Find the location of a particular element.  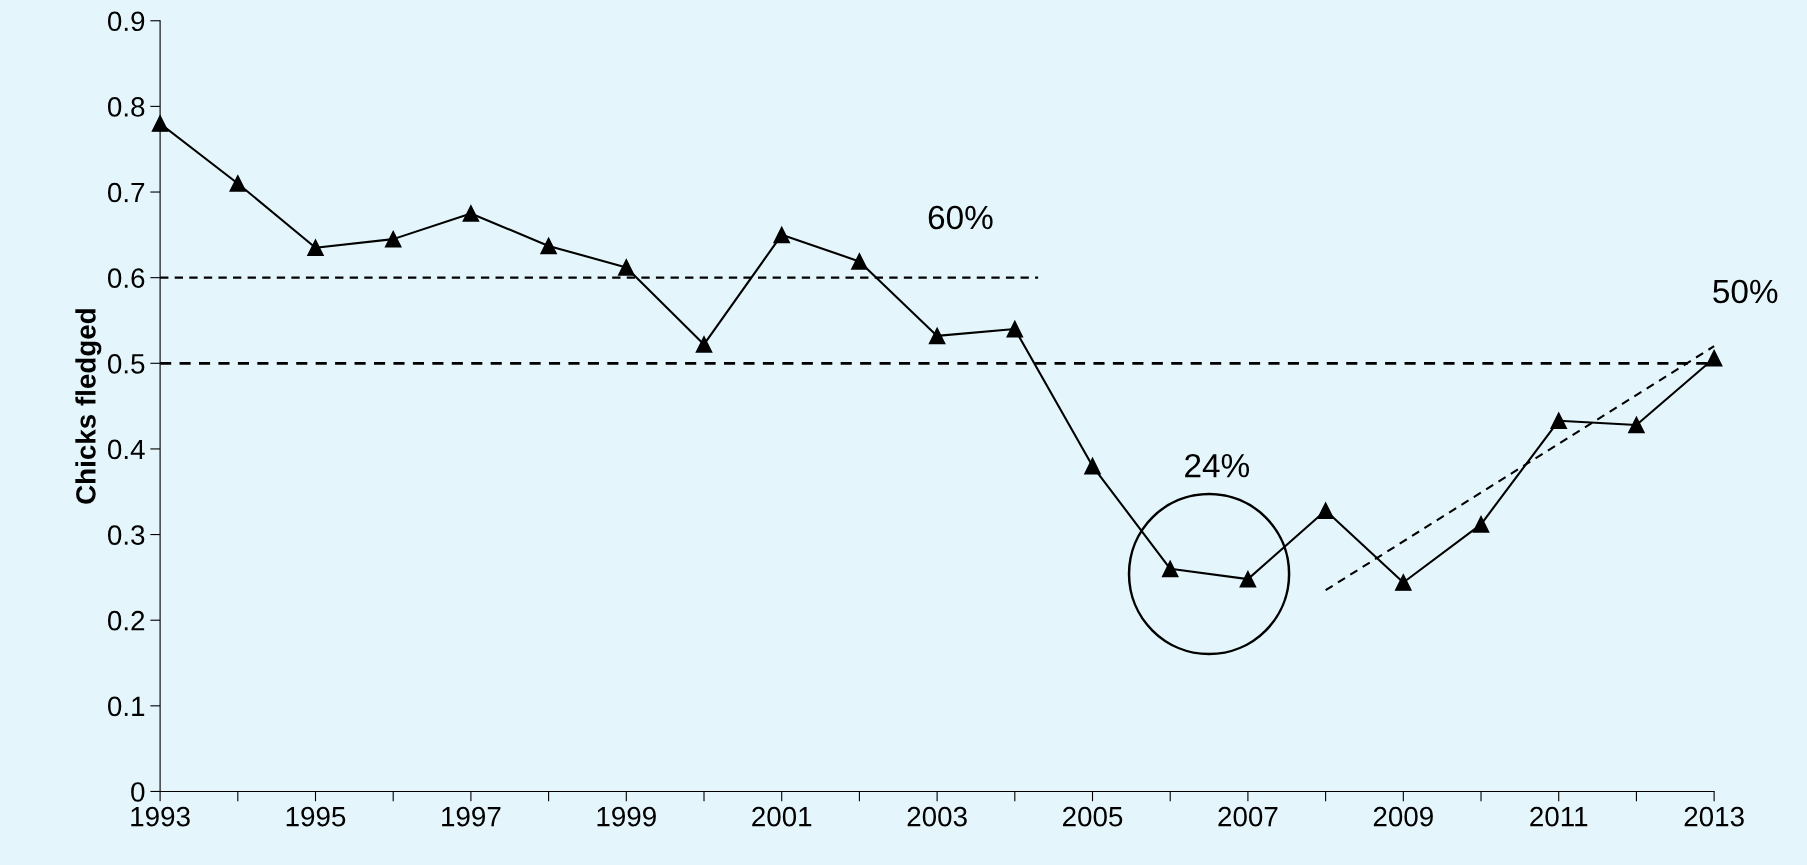

x-tick-label: 2013 is located at coordinates (1714, 816).